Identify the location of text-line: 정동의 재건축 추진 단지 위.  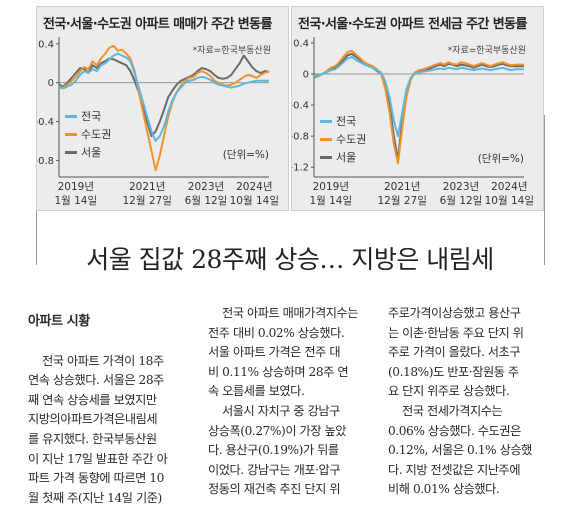
(274, 489).